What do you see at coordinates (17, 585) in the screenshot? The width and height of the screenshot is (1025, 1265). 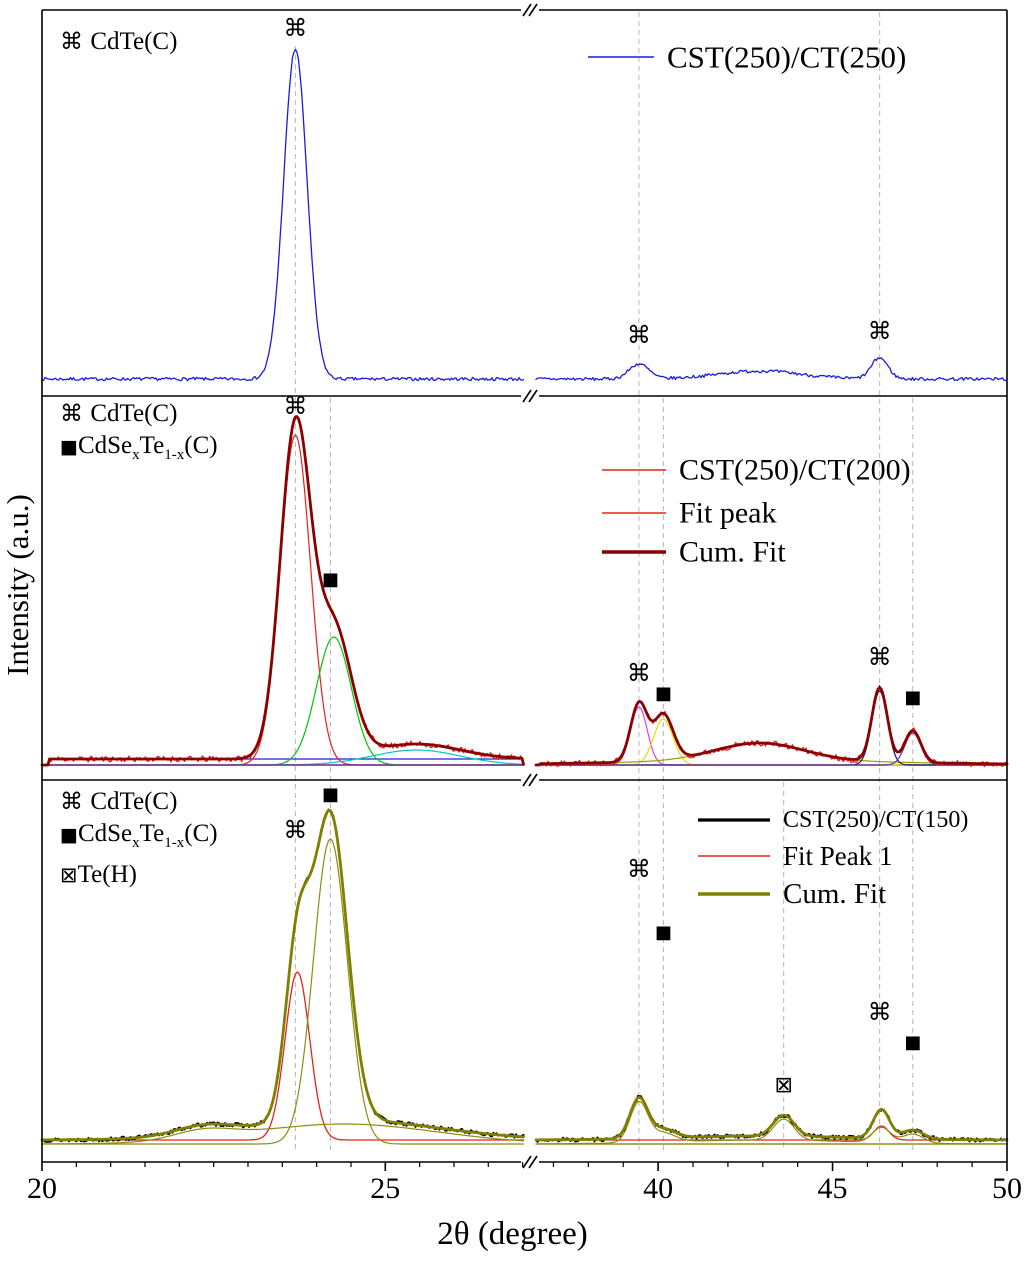 I see `y-axis-label: Intensity (a.u.)` at bounding box center [17, 585].